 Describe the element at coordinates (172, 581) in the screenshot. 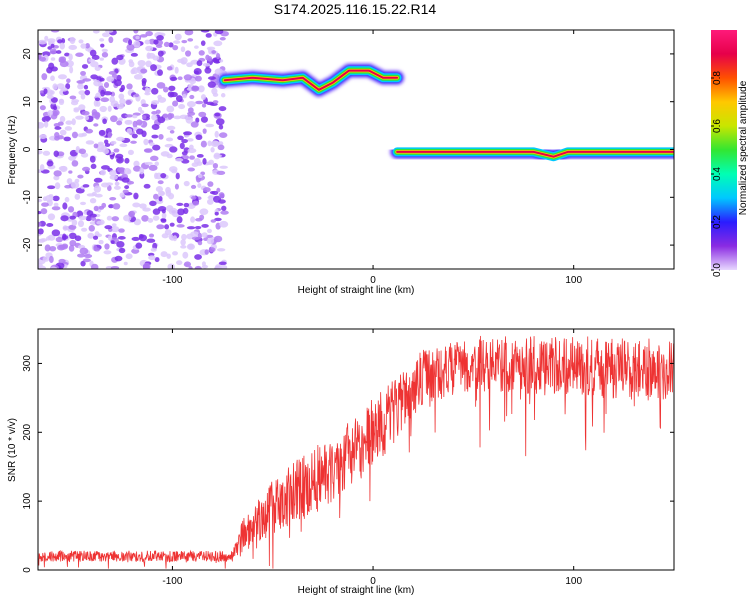

I see `x-tick-label: -100` at that location.